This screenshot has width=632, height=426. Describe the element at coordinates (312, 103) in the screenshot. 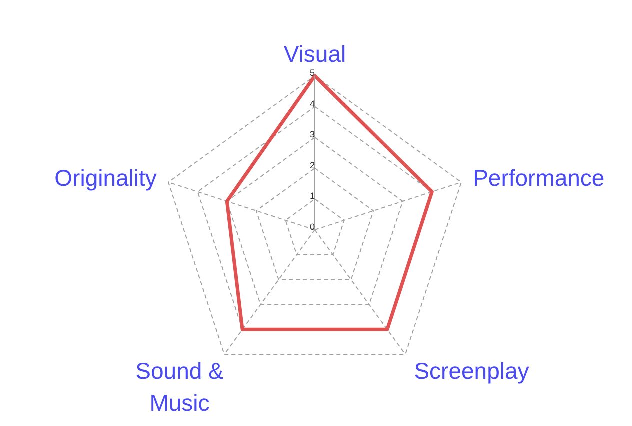

I see `y-tick-label: 4` at that location.